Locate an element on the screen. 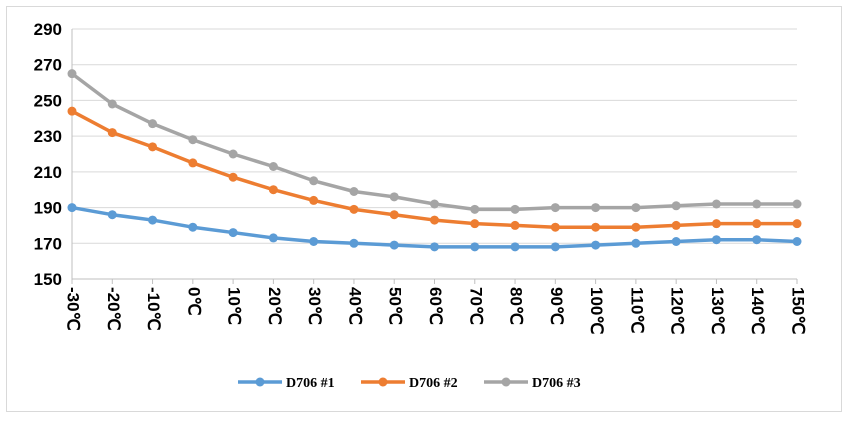 The image size is (849, 424). x-tick-label: -30℃ is located at coordinates (73, 309).